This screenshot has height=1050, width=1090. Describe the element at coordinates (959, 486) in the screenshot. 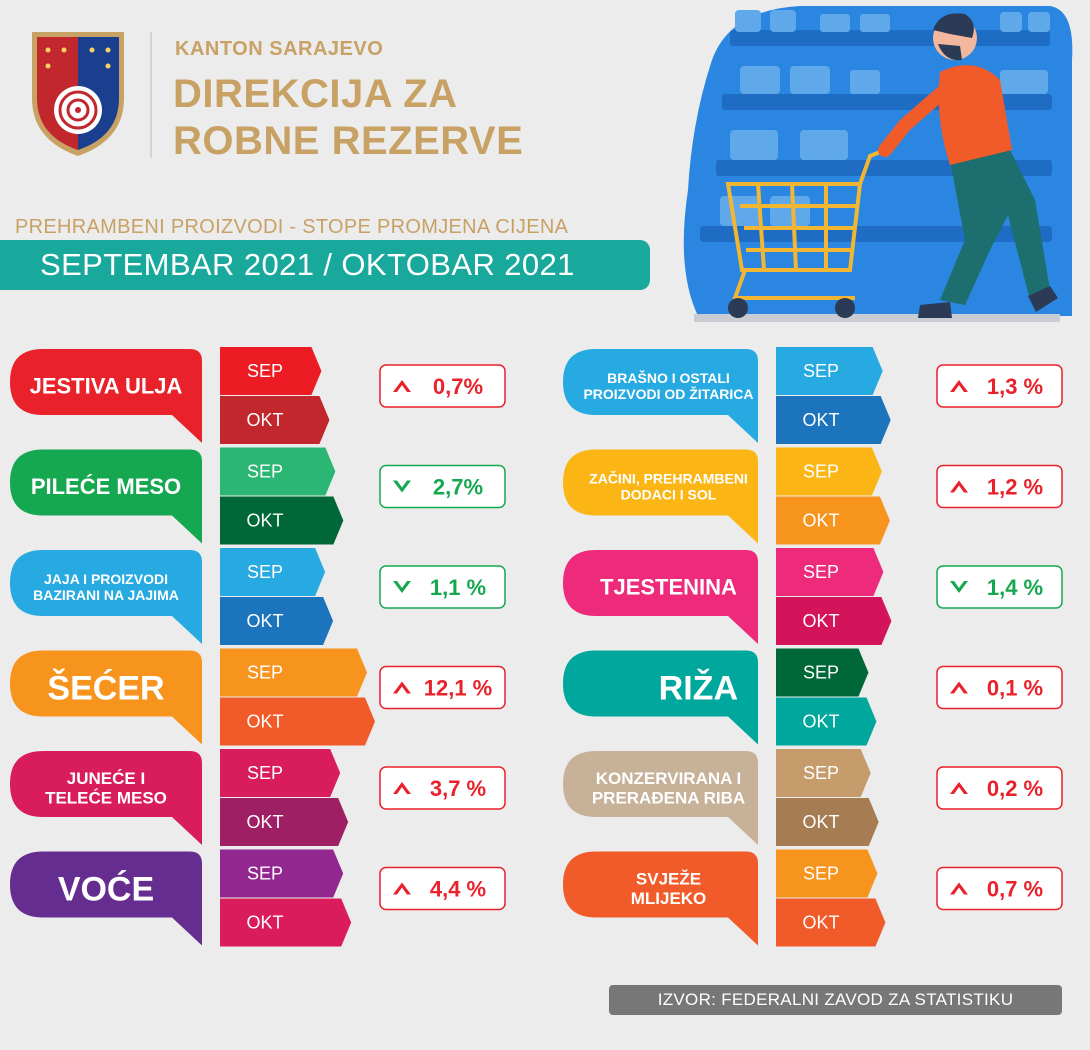

I see `cat-8-arrow-up-icon` at that location.